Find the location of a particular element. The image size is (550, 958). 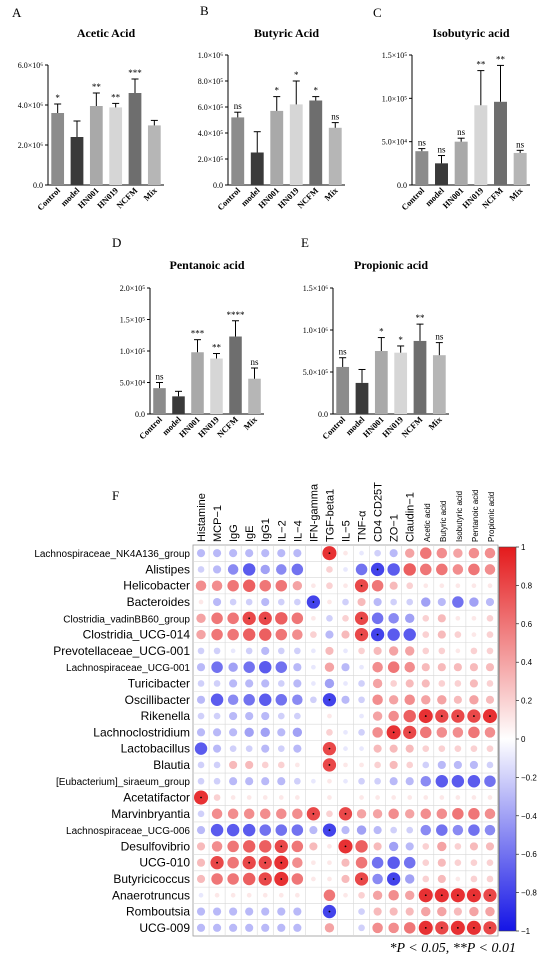

column-label: MCP−1 is located at coordinates (218, 523).